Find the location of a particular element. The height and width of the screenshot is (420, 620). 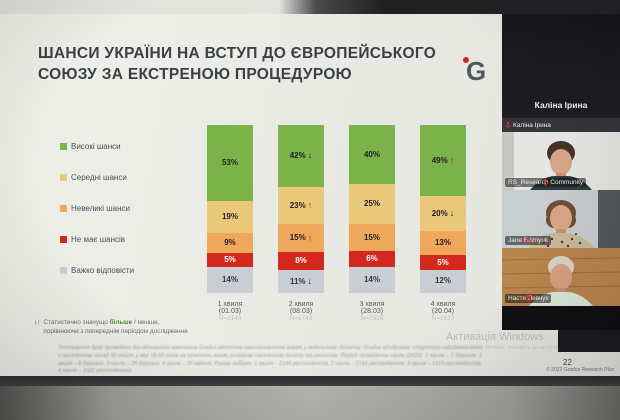

wave-name: 1 хвиля is located at coordinates (230, 304).